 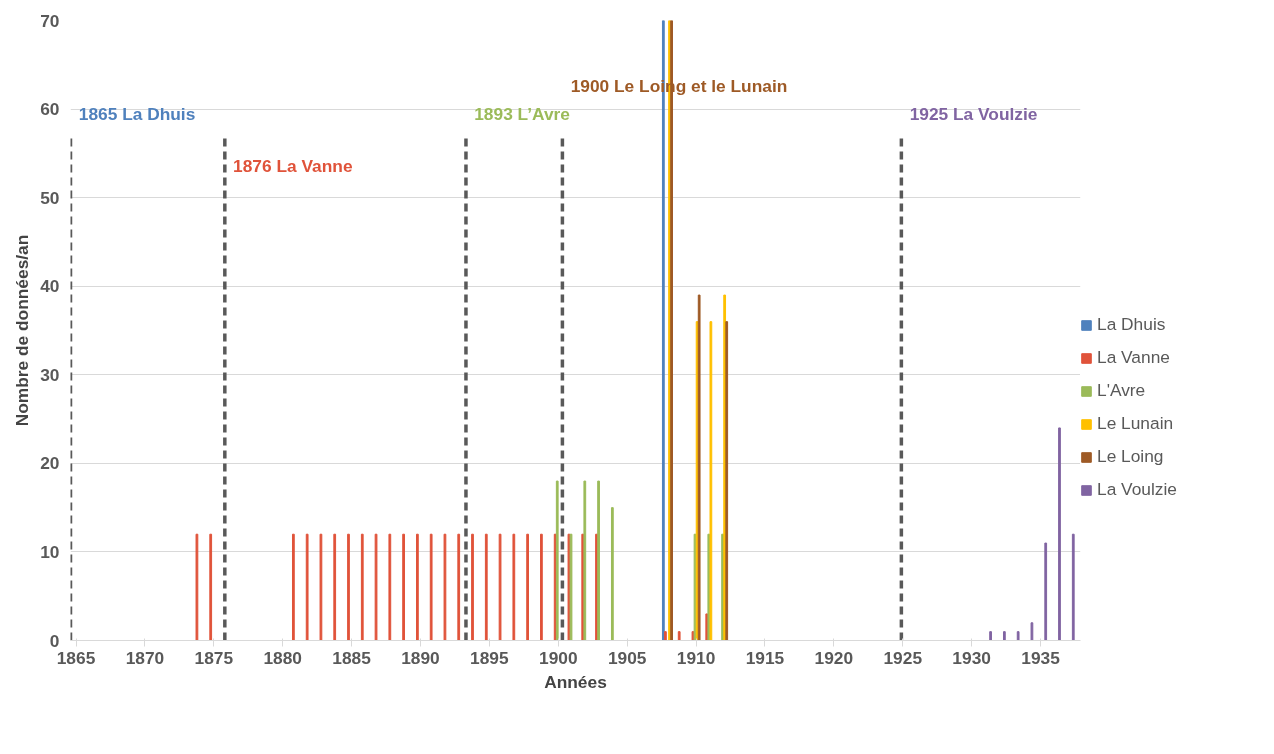 What do you see at coordinates (1133, 357) in the screenshot?
I see `legend-label: La Vanne` at bounding box center [1133, 357].